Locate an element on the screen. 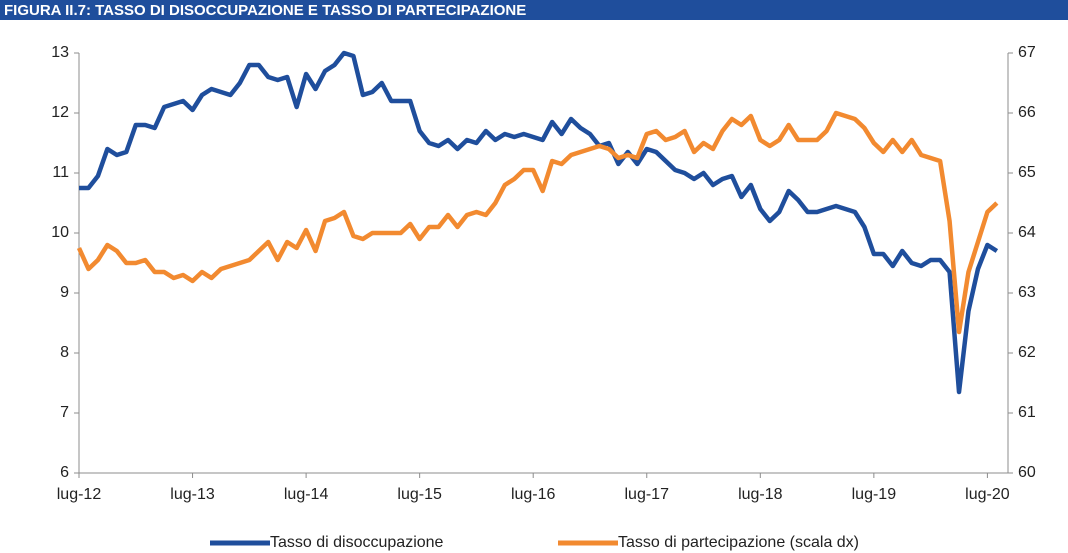 Image resolution: width=1068 pixels, height=553 pixels. x-tick-label: lug-20 is located at coordinates (987, 494).